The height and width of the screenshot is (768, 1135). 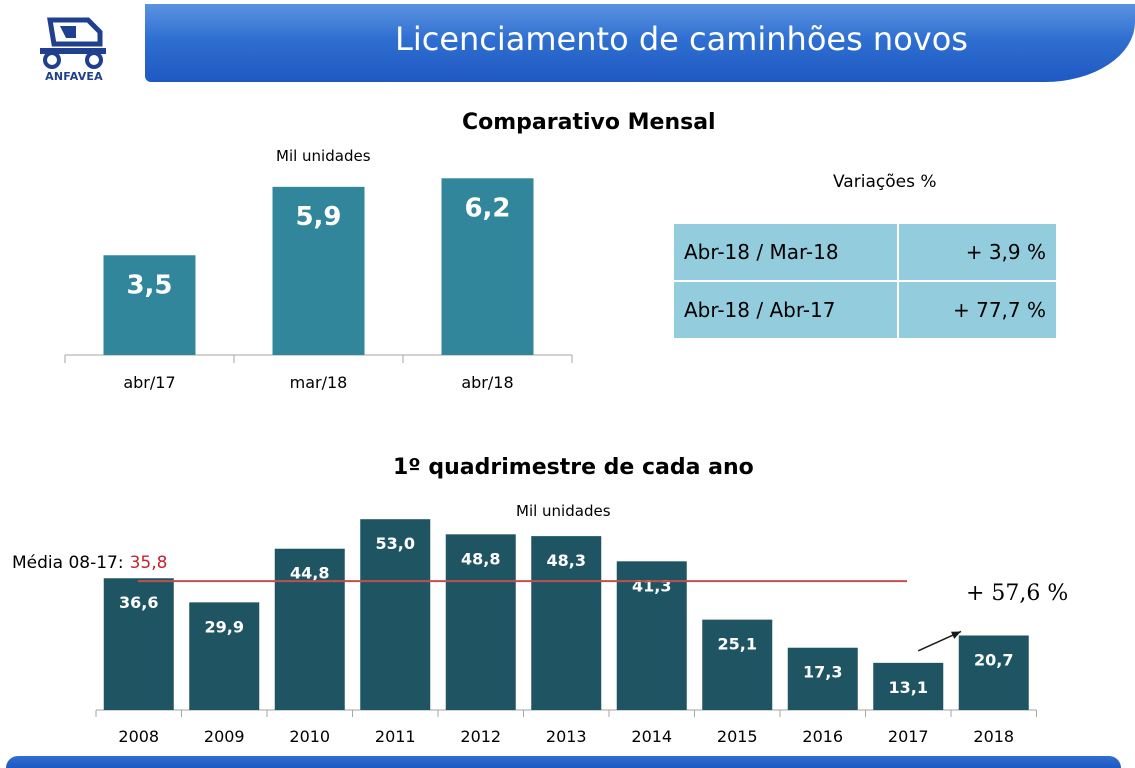 I want to click on variation-label: Abr-18 / Abr-17, so click(x=785, y=310).